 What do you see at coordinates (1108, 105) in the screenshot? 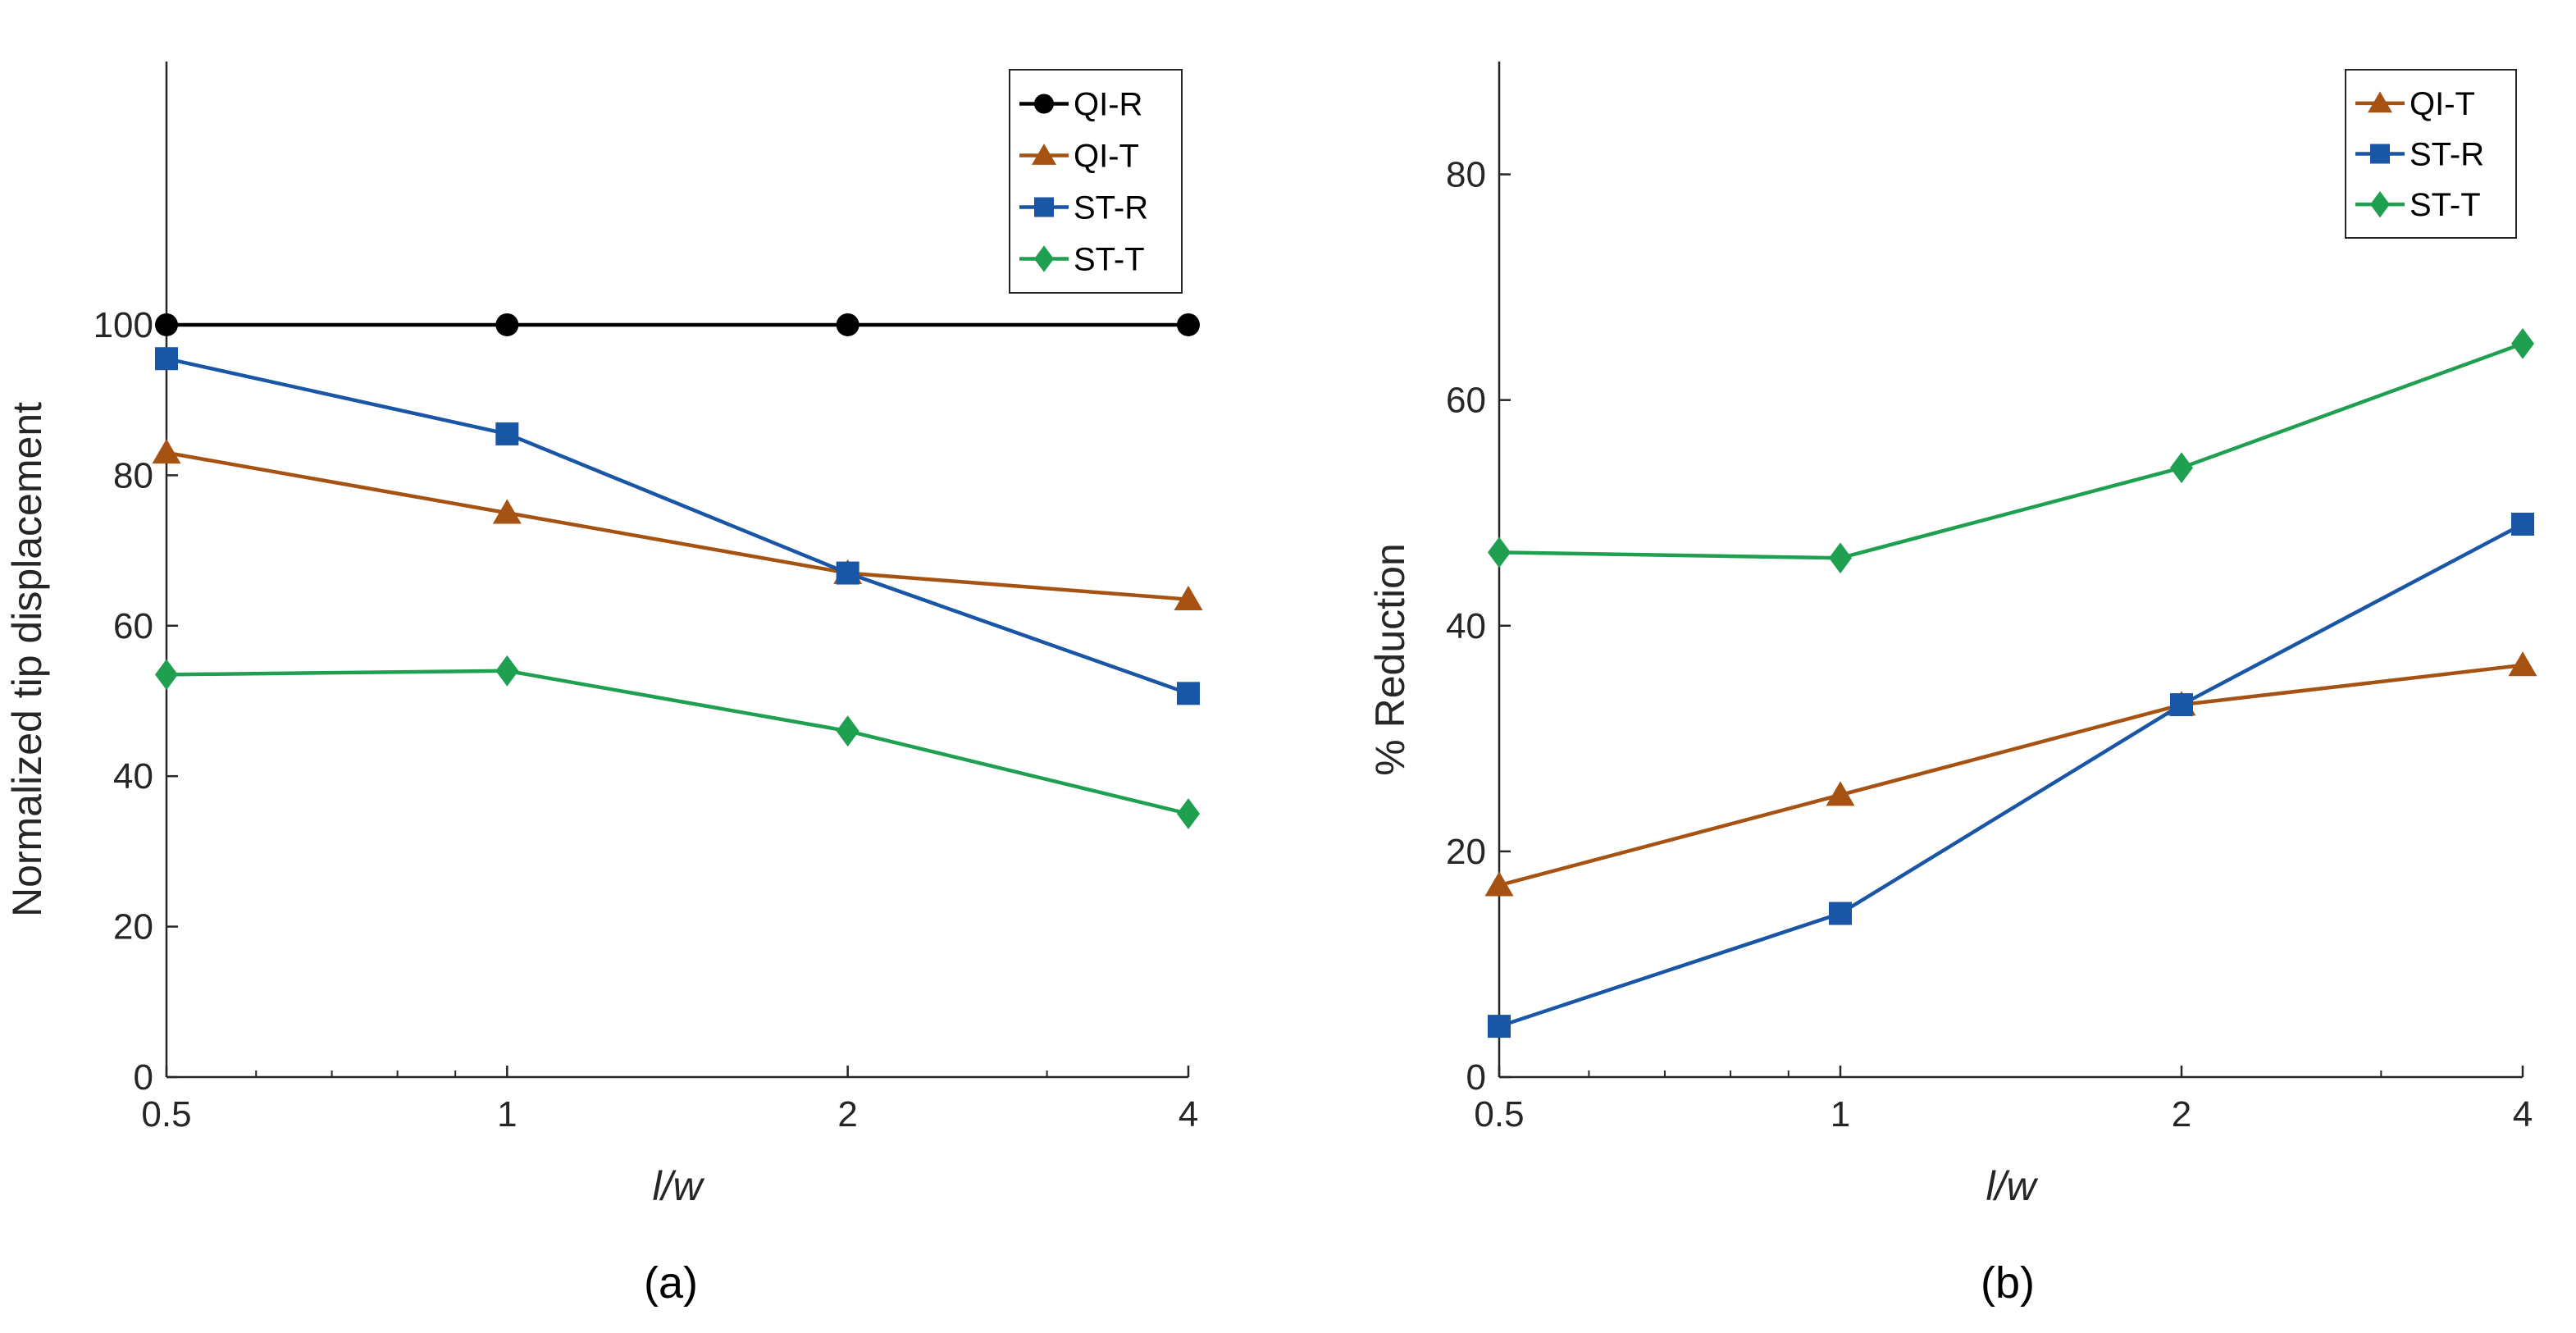
I see `legend-label: QI-R` at bounding box center [1108, 105].